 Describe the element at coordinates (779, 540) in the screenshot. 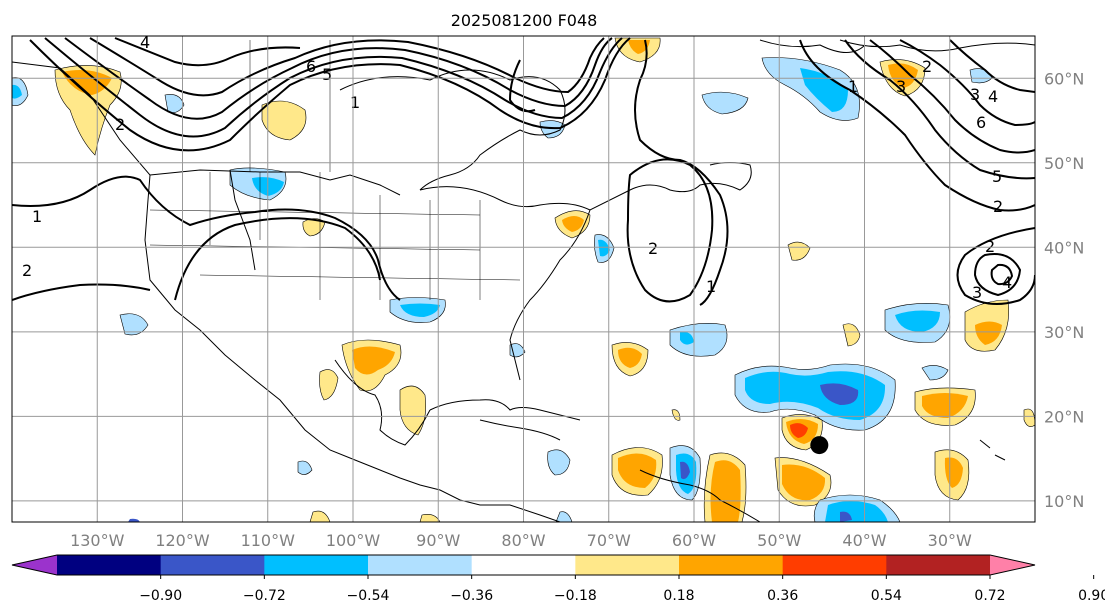

I see `longitude-label: 50°W` at that location.